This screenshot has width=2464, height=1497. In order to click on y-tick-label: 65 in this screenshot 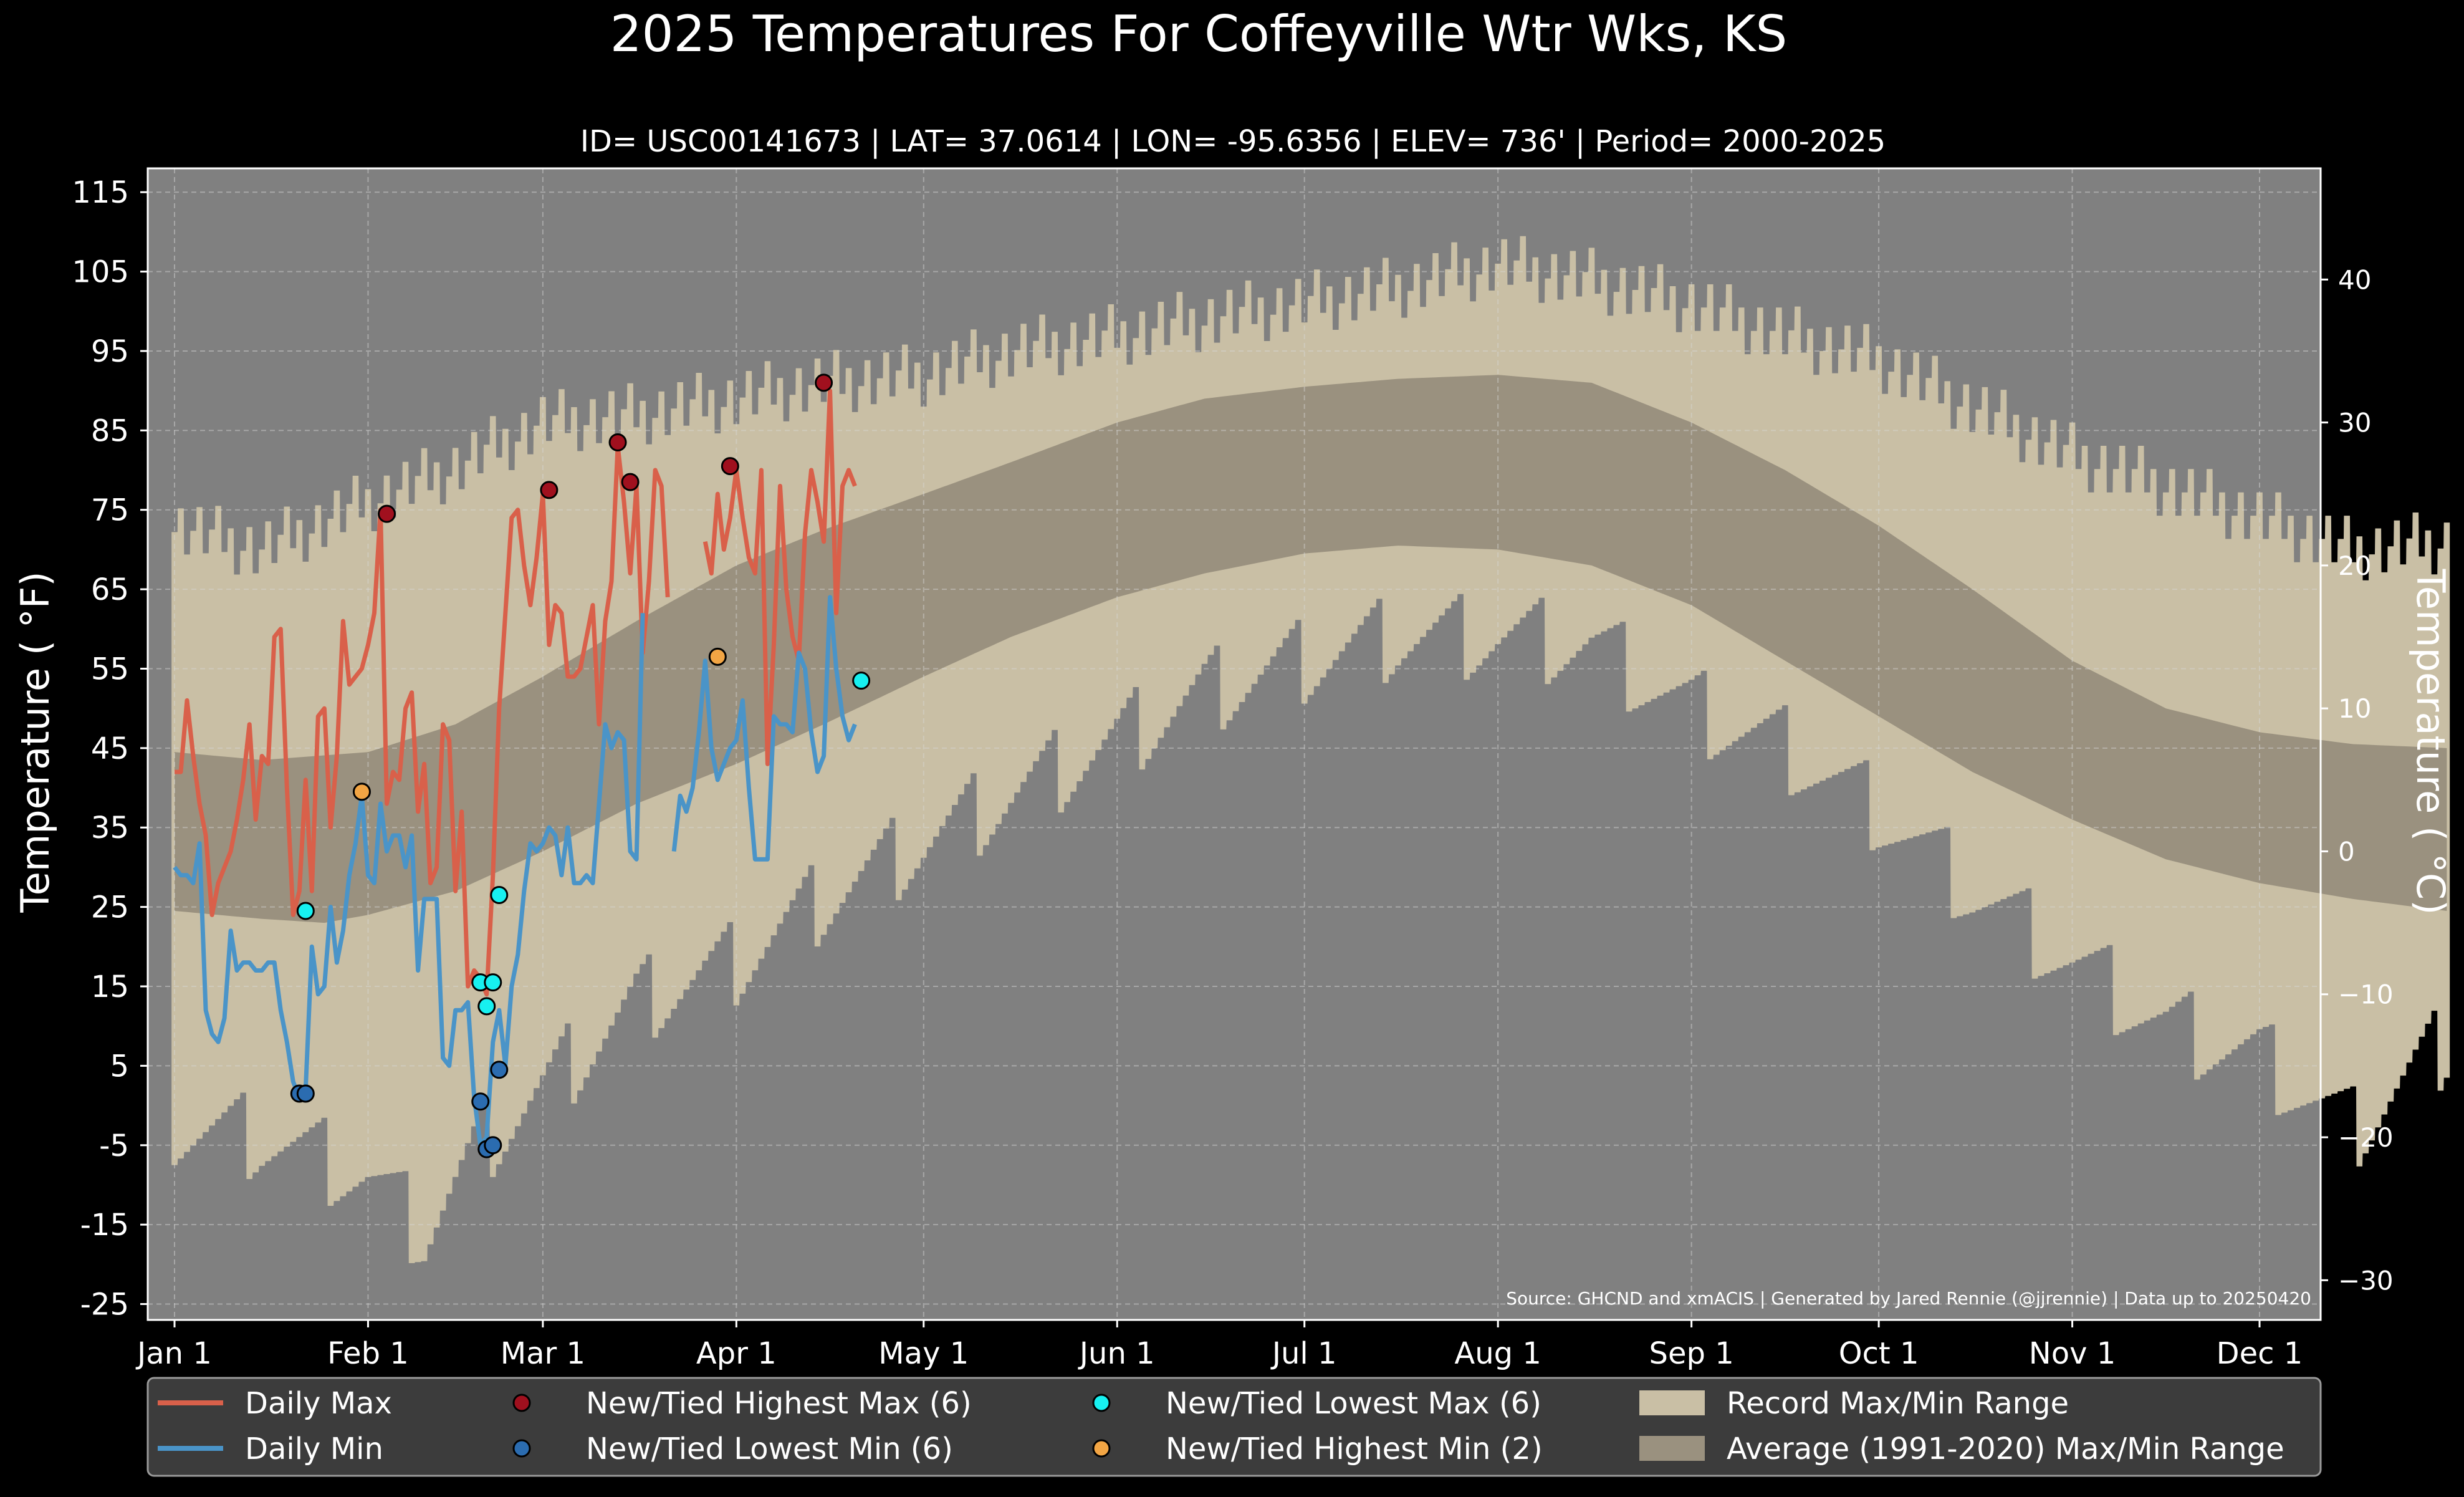, I will do `click(110, 589)`.